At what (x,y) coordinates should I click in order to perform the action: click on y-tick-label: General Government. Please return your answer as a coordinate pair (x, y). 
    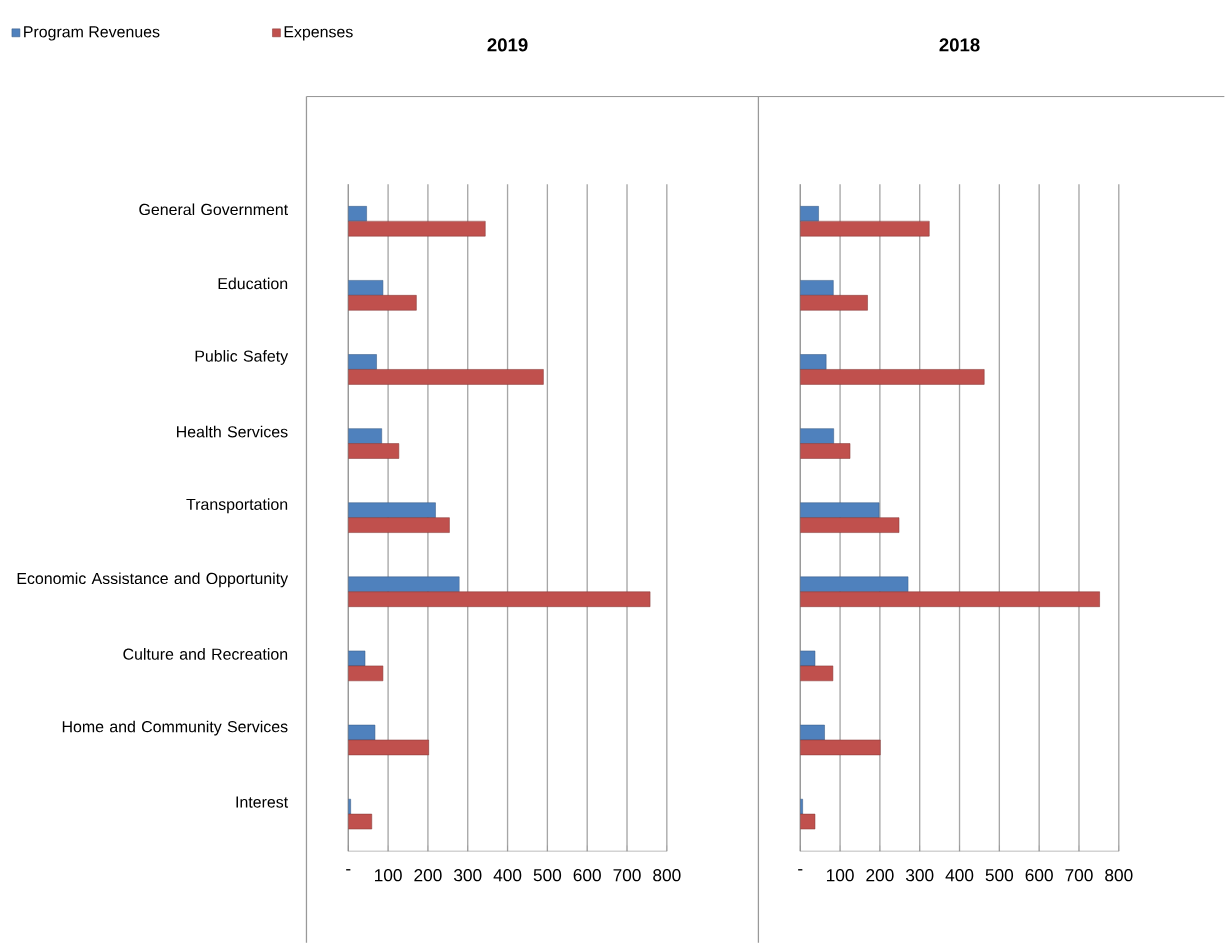
    Looking at the image, I should click on (213, 209).